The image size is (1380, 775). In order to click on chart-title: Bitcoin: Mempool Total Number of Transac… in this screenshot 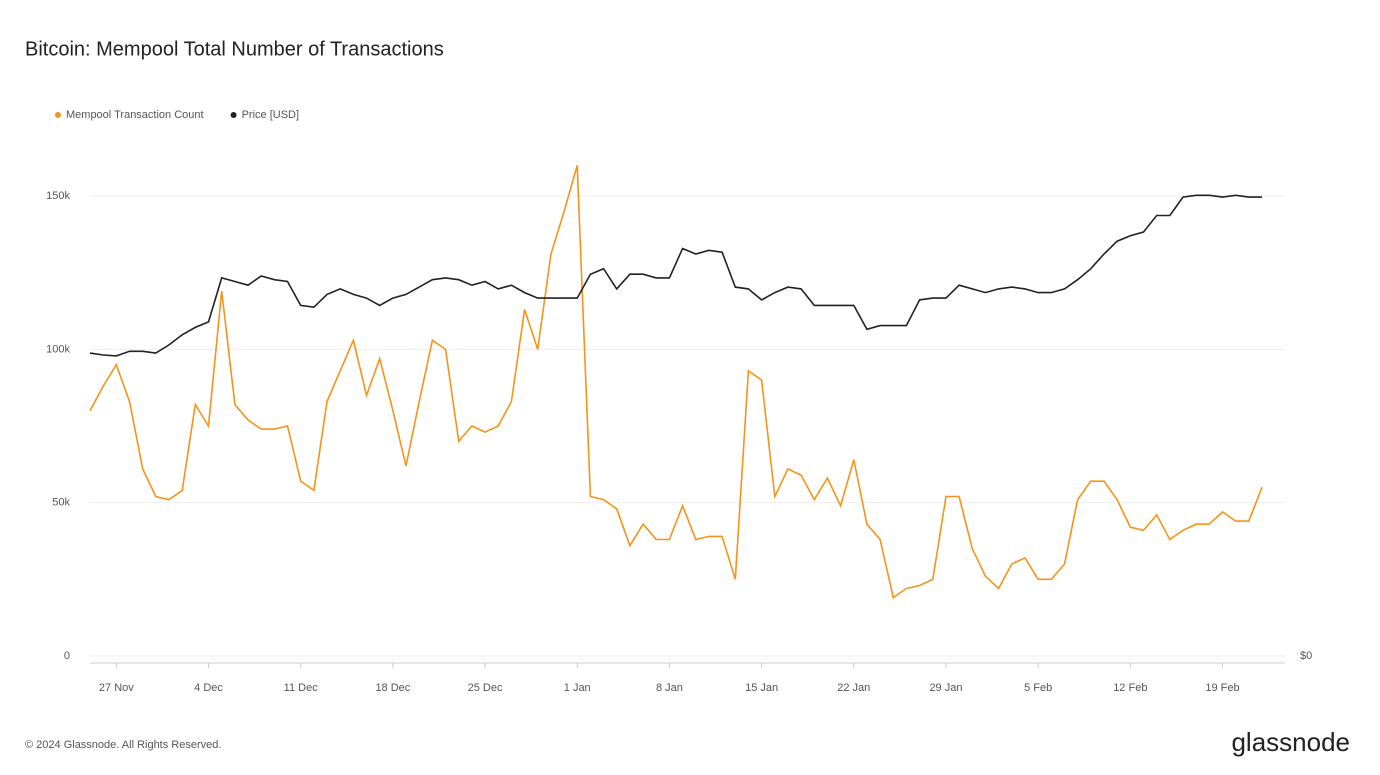, I will do `click(234, 49)`.